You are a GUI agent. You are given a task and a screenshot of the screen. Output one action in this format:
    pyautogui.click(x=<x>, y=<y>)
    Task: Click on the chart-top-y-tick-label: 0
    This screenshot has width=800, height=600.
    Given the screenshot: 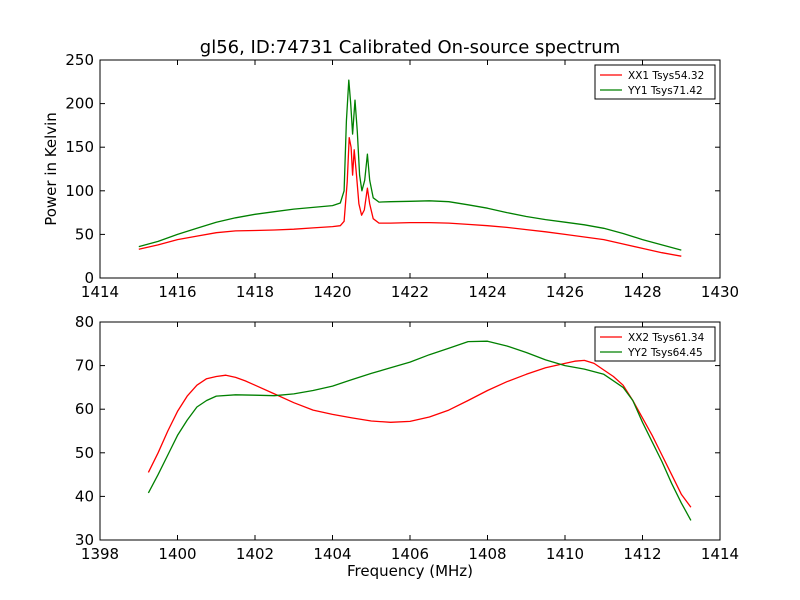 What is the action you would take?
    pyautogui.click(x=89, y=278)
    